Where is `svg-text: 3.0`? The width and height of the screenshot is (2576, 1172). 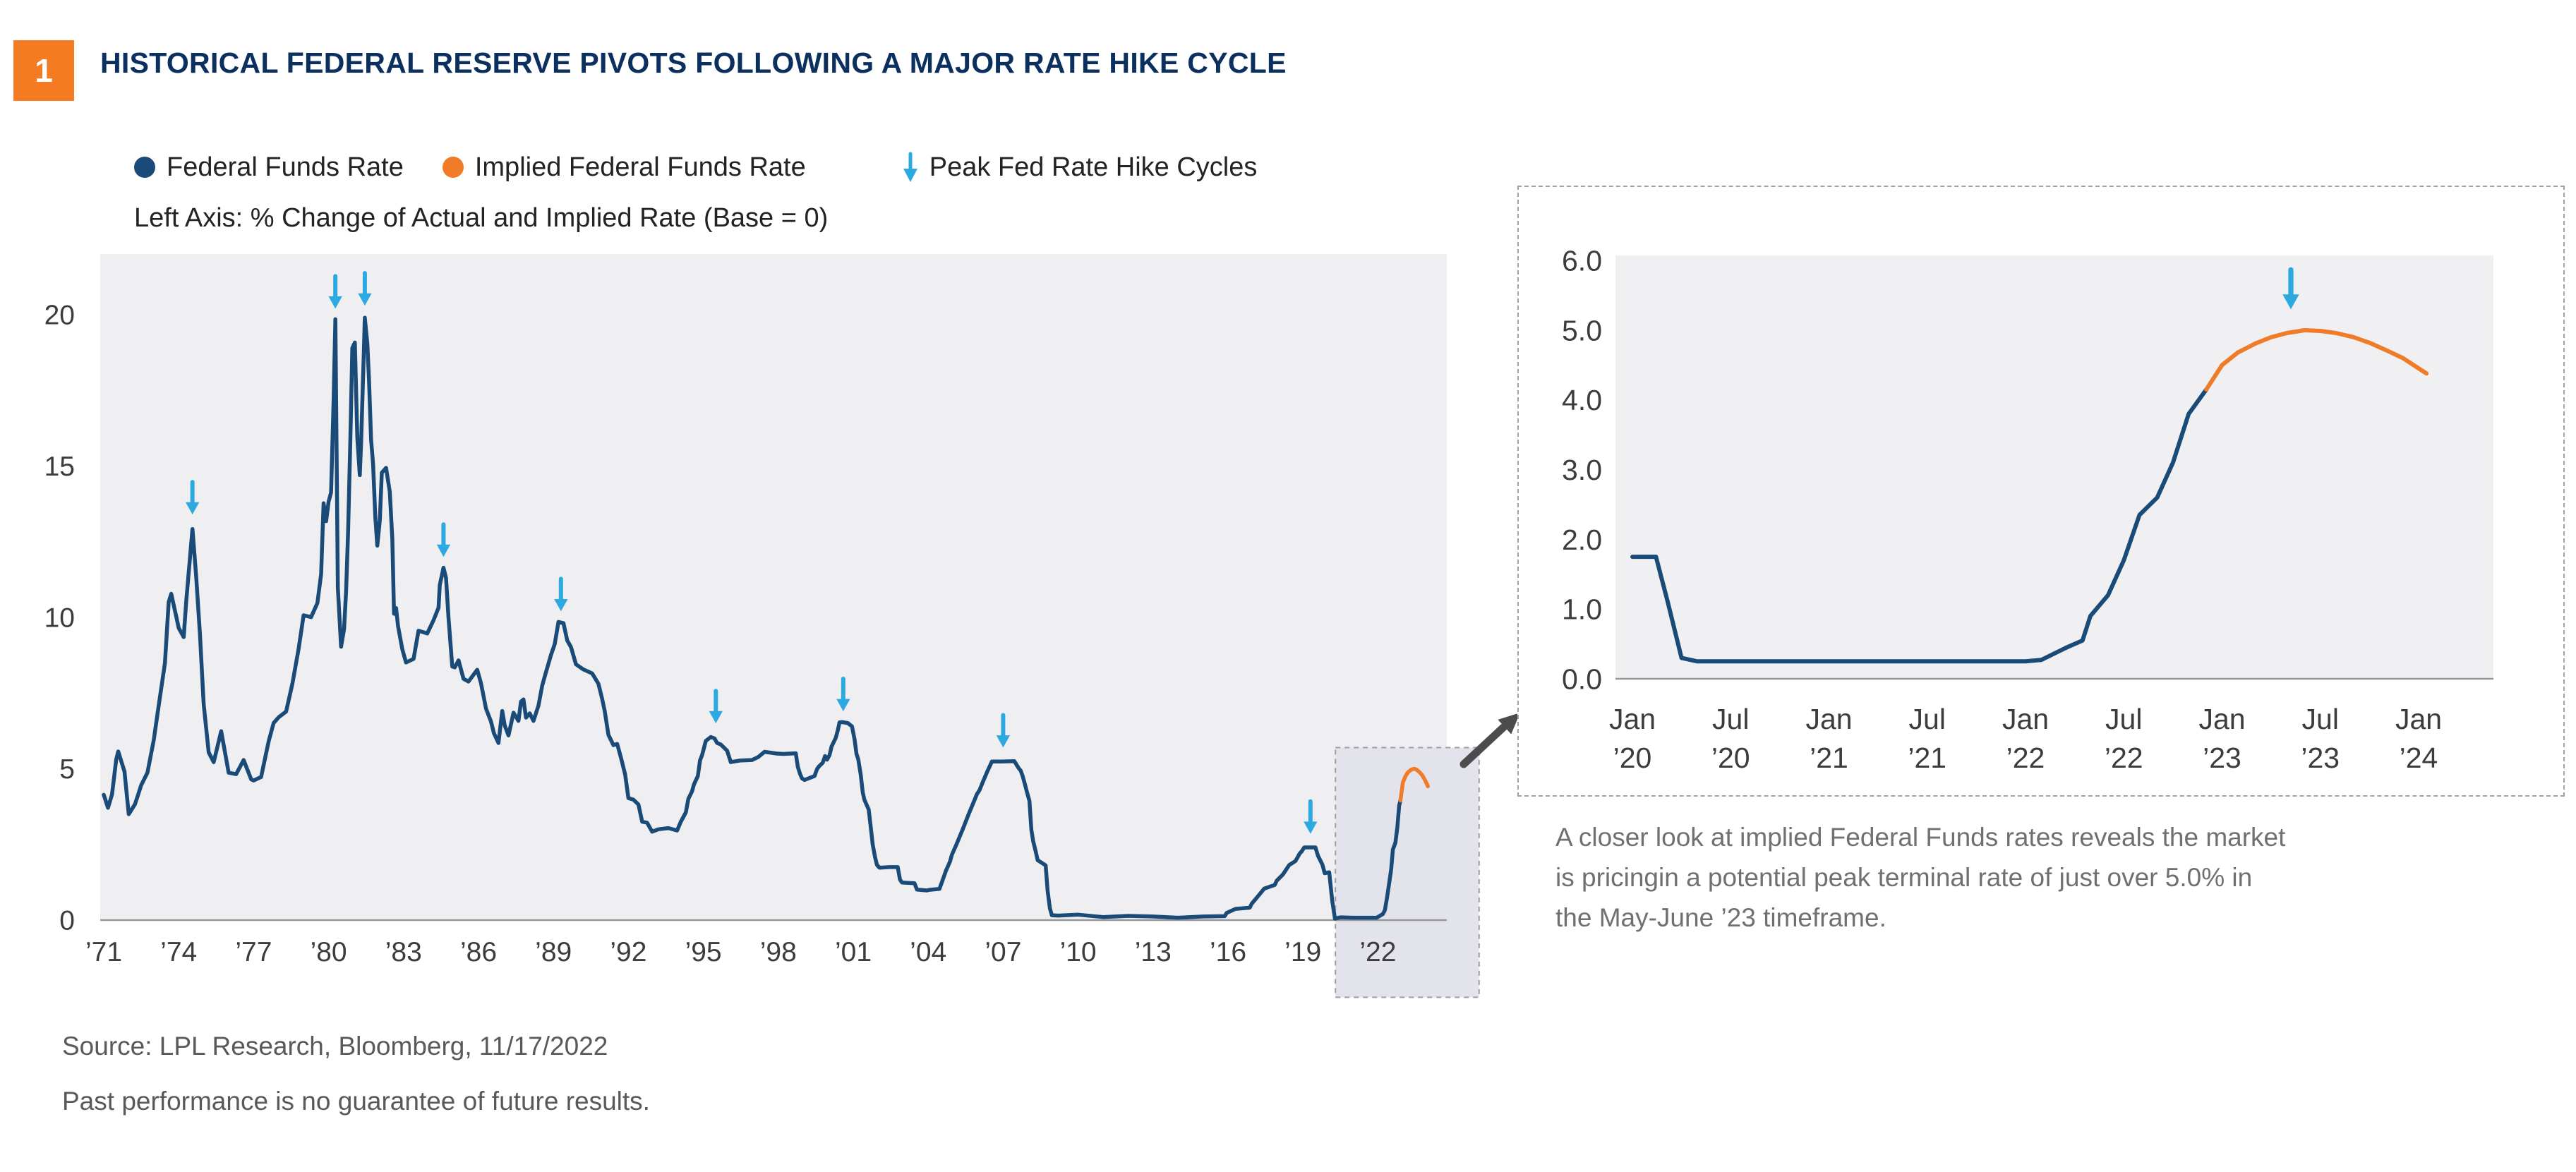 svg-text: 3.0 is located at coordinates (1582, 470).